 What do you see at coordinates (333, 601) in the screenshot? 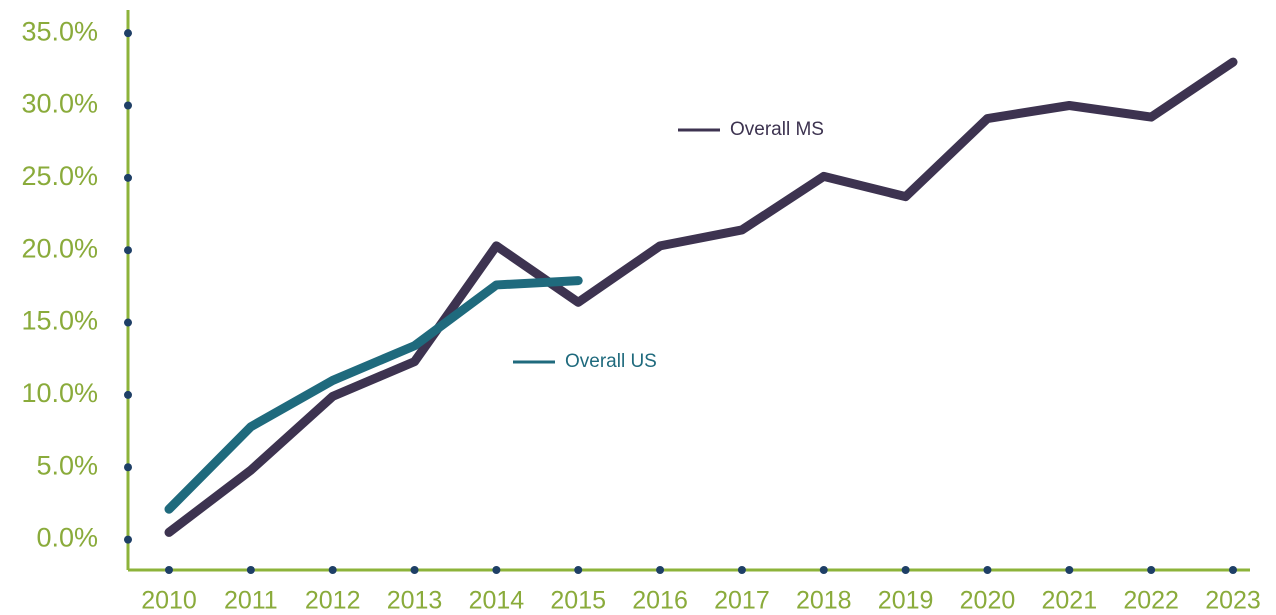
I see `x-tick-label: 2012` at bounding box center [333, 601].